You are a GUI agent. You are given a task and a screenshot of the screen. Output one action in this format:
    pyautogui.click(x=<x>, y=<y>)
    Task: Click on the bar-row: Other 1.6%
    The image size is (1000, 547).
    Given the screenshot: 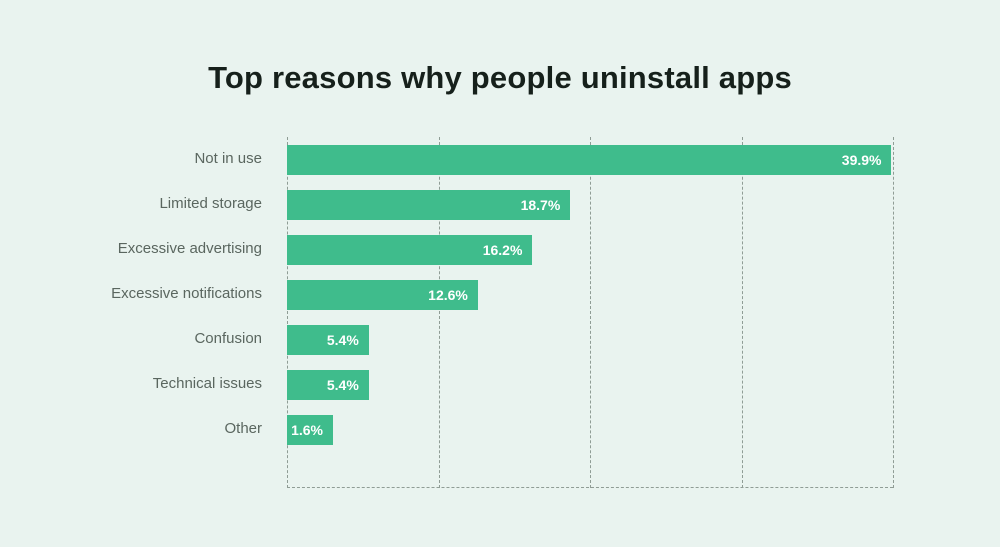 What is the action you would take?
    pyautogui.click(x=500, y=429)
    